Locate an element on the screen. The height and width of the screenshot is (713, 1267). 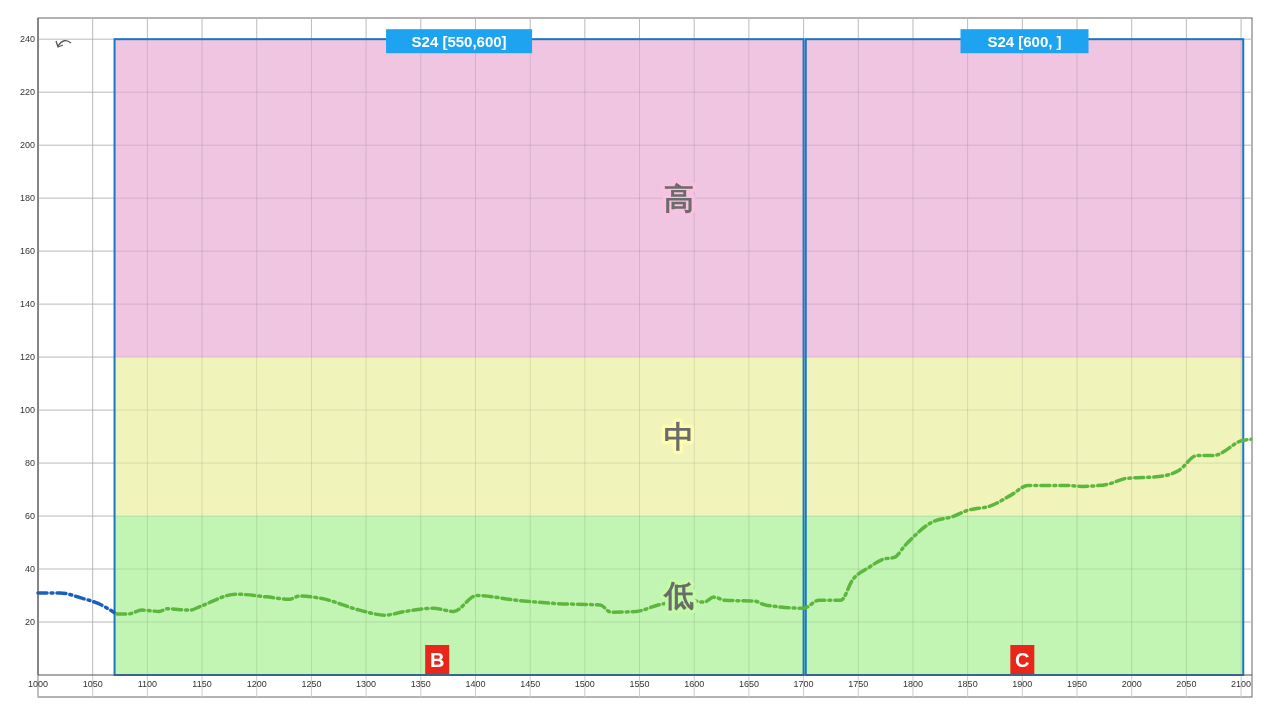
band-label: S24 [550,600] is located at coordinates (459, 41).